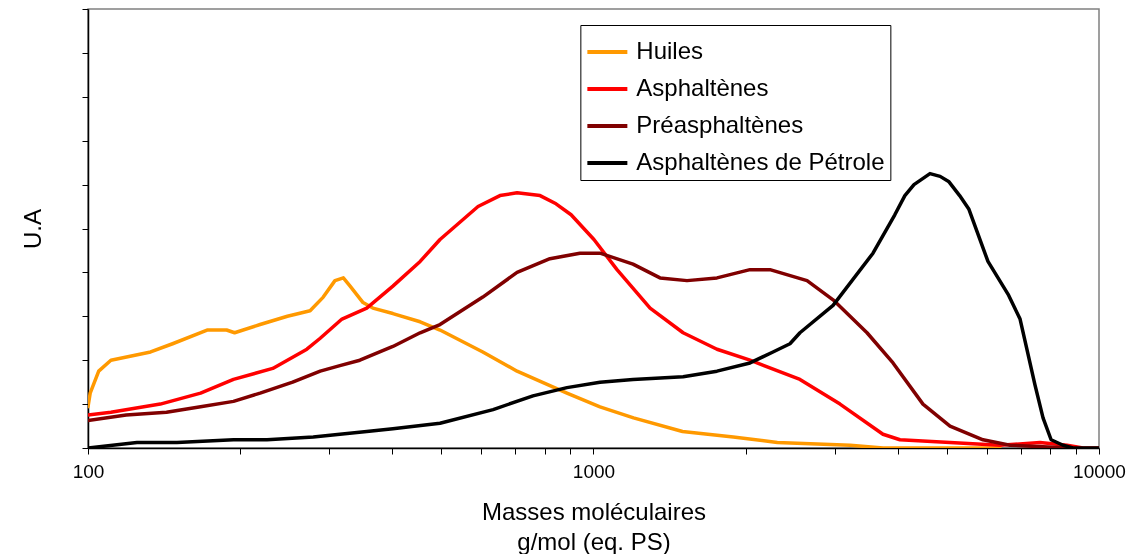  I want to click on legend-label: Préasphaltènes, so click(720, 124).